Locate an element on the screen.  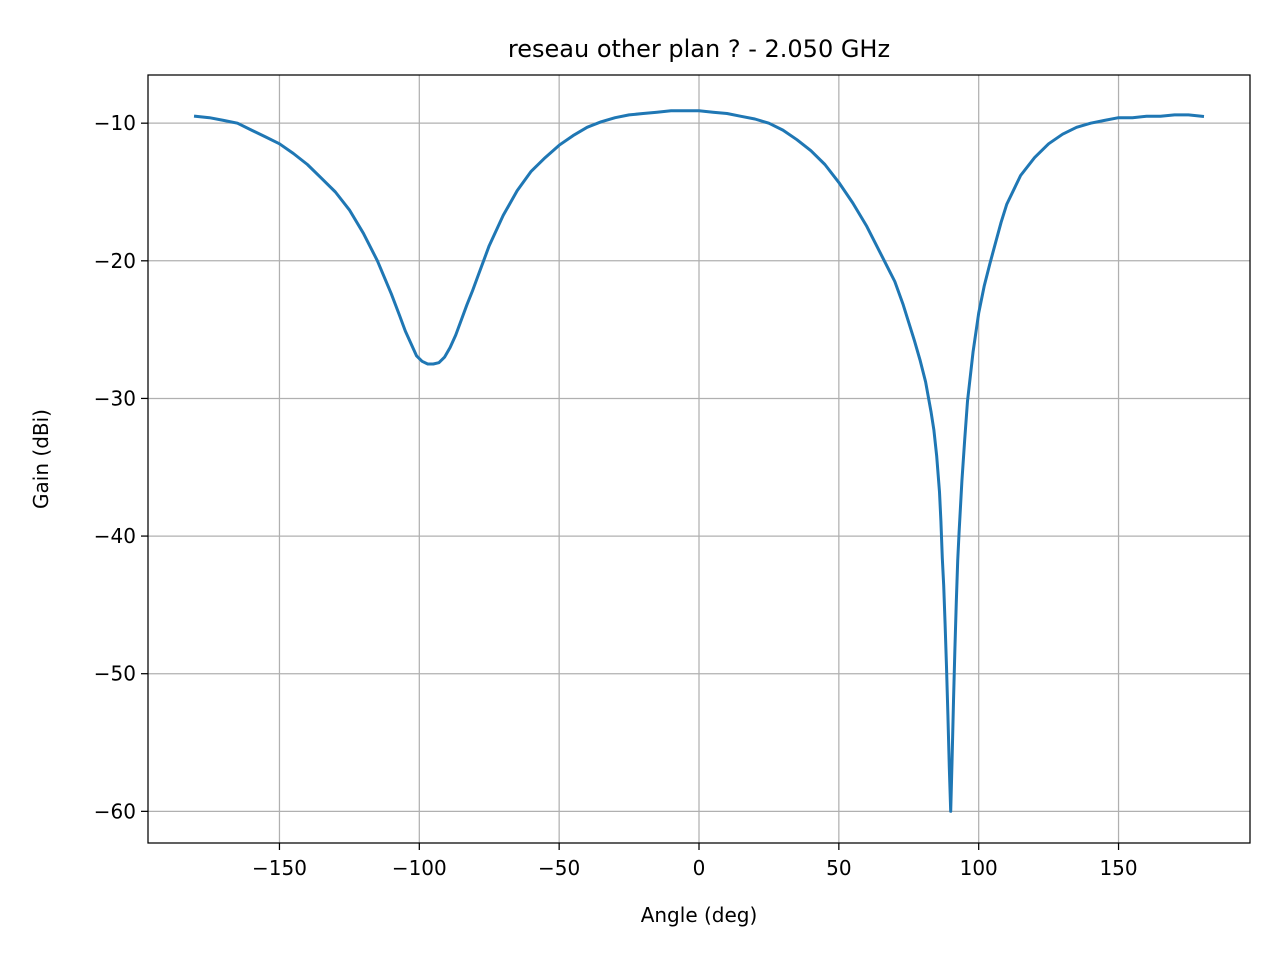
y-tick-label: −20 is located at coordinates (115, 261).